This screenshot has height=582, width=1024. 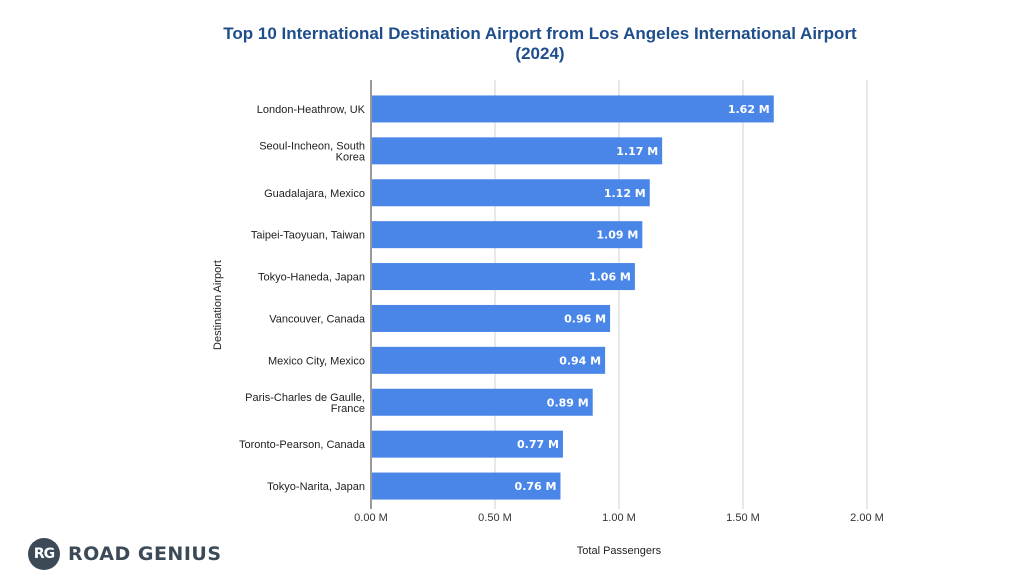 I want to click on road-genius-logo: RG ROAD GENIUS, so click(x=125, y=554).